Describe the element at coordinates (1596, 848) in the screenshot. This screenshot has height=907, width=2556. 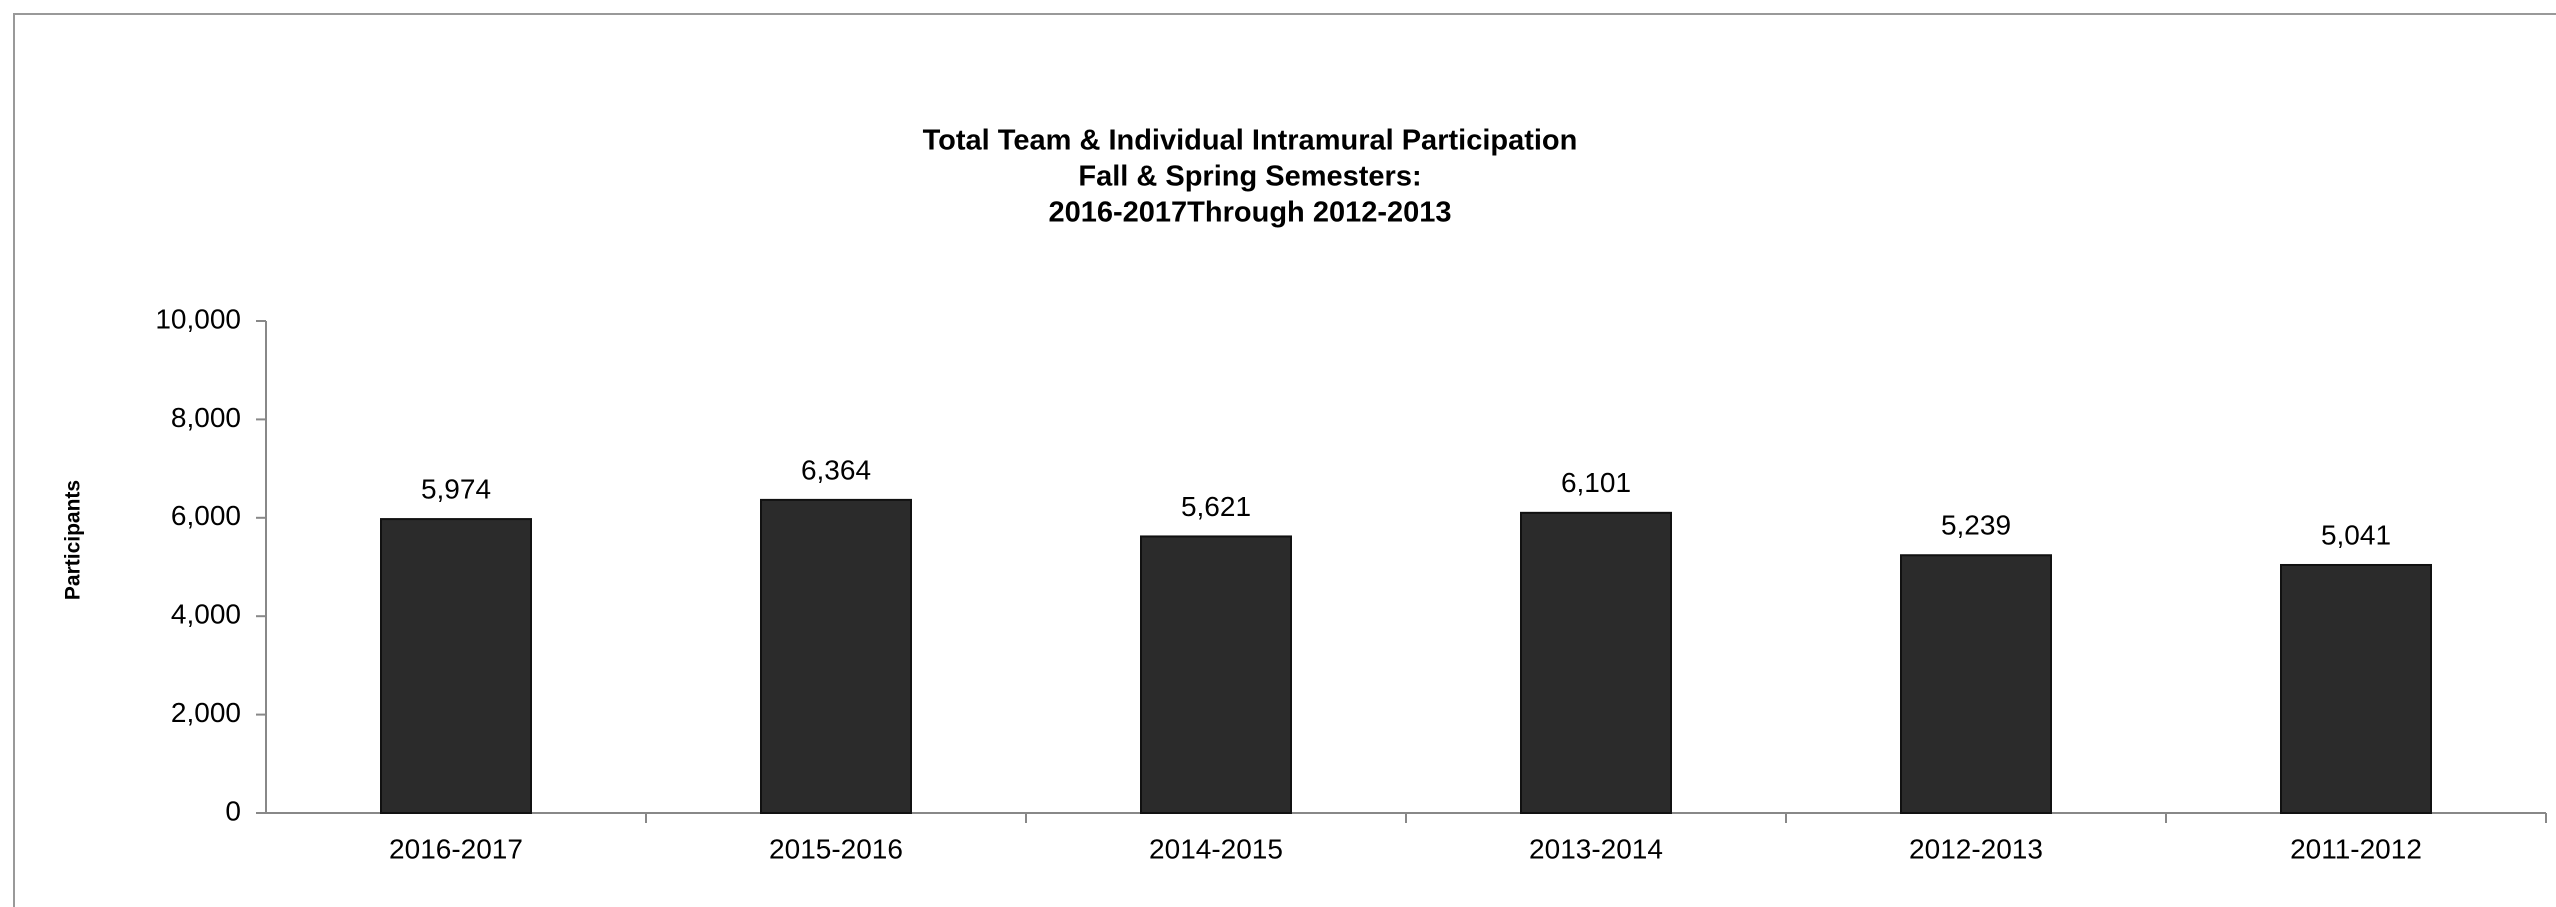
I see `x-tick-label: 2013-2014` at that location.